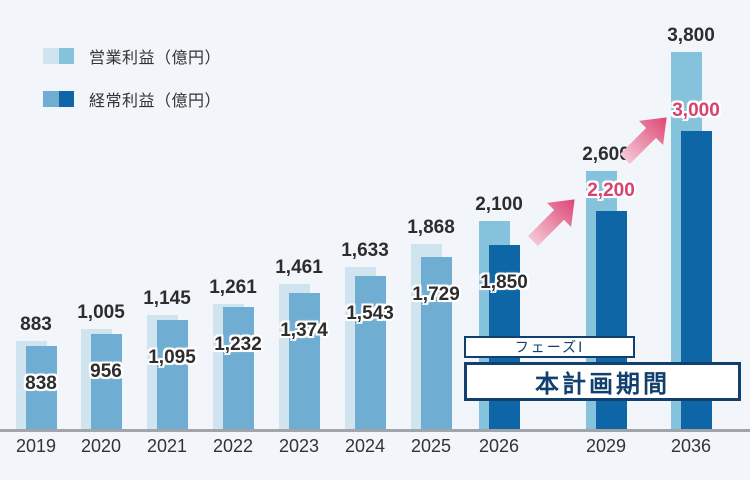 This screenshot has height=480, width=750. Describe the element at coordinates (611, 190) in the screenshot. I see `ordinary-profit-value: 2,200` at that location.